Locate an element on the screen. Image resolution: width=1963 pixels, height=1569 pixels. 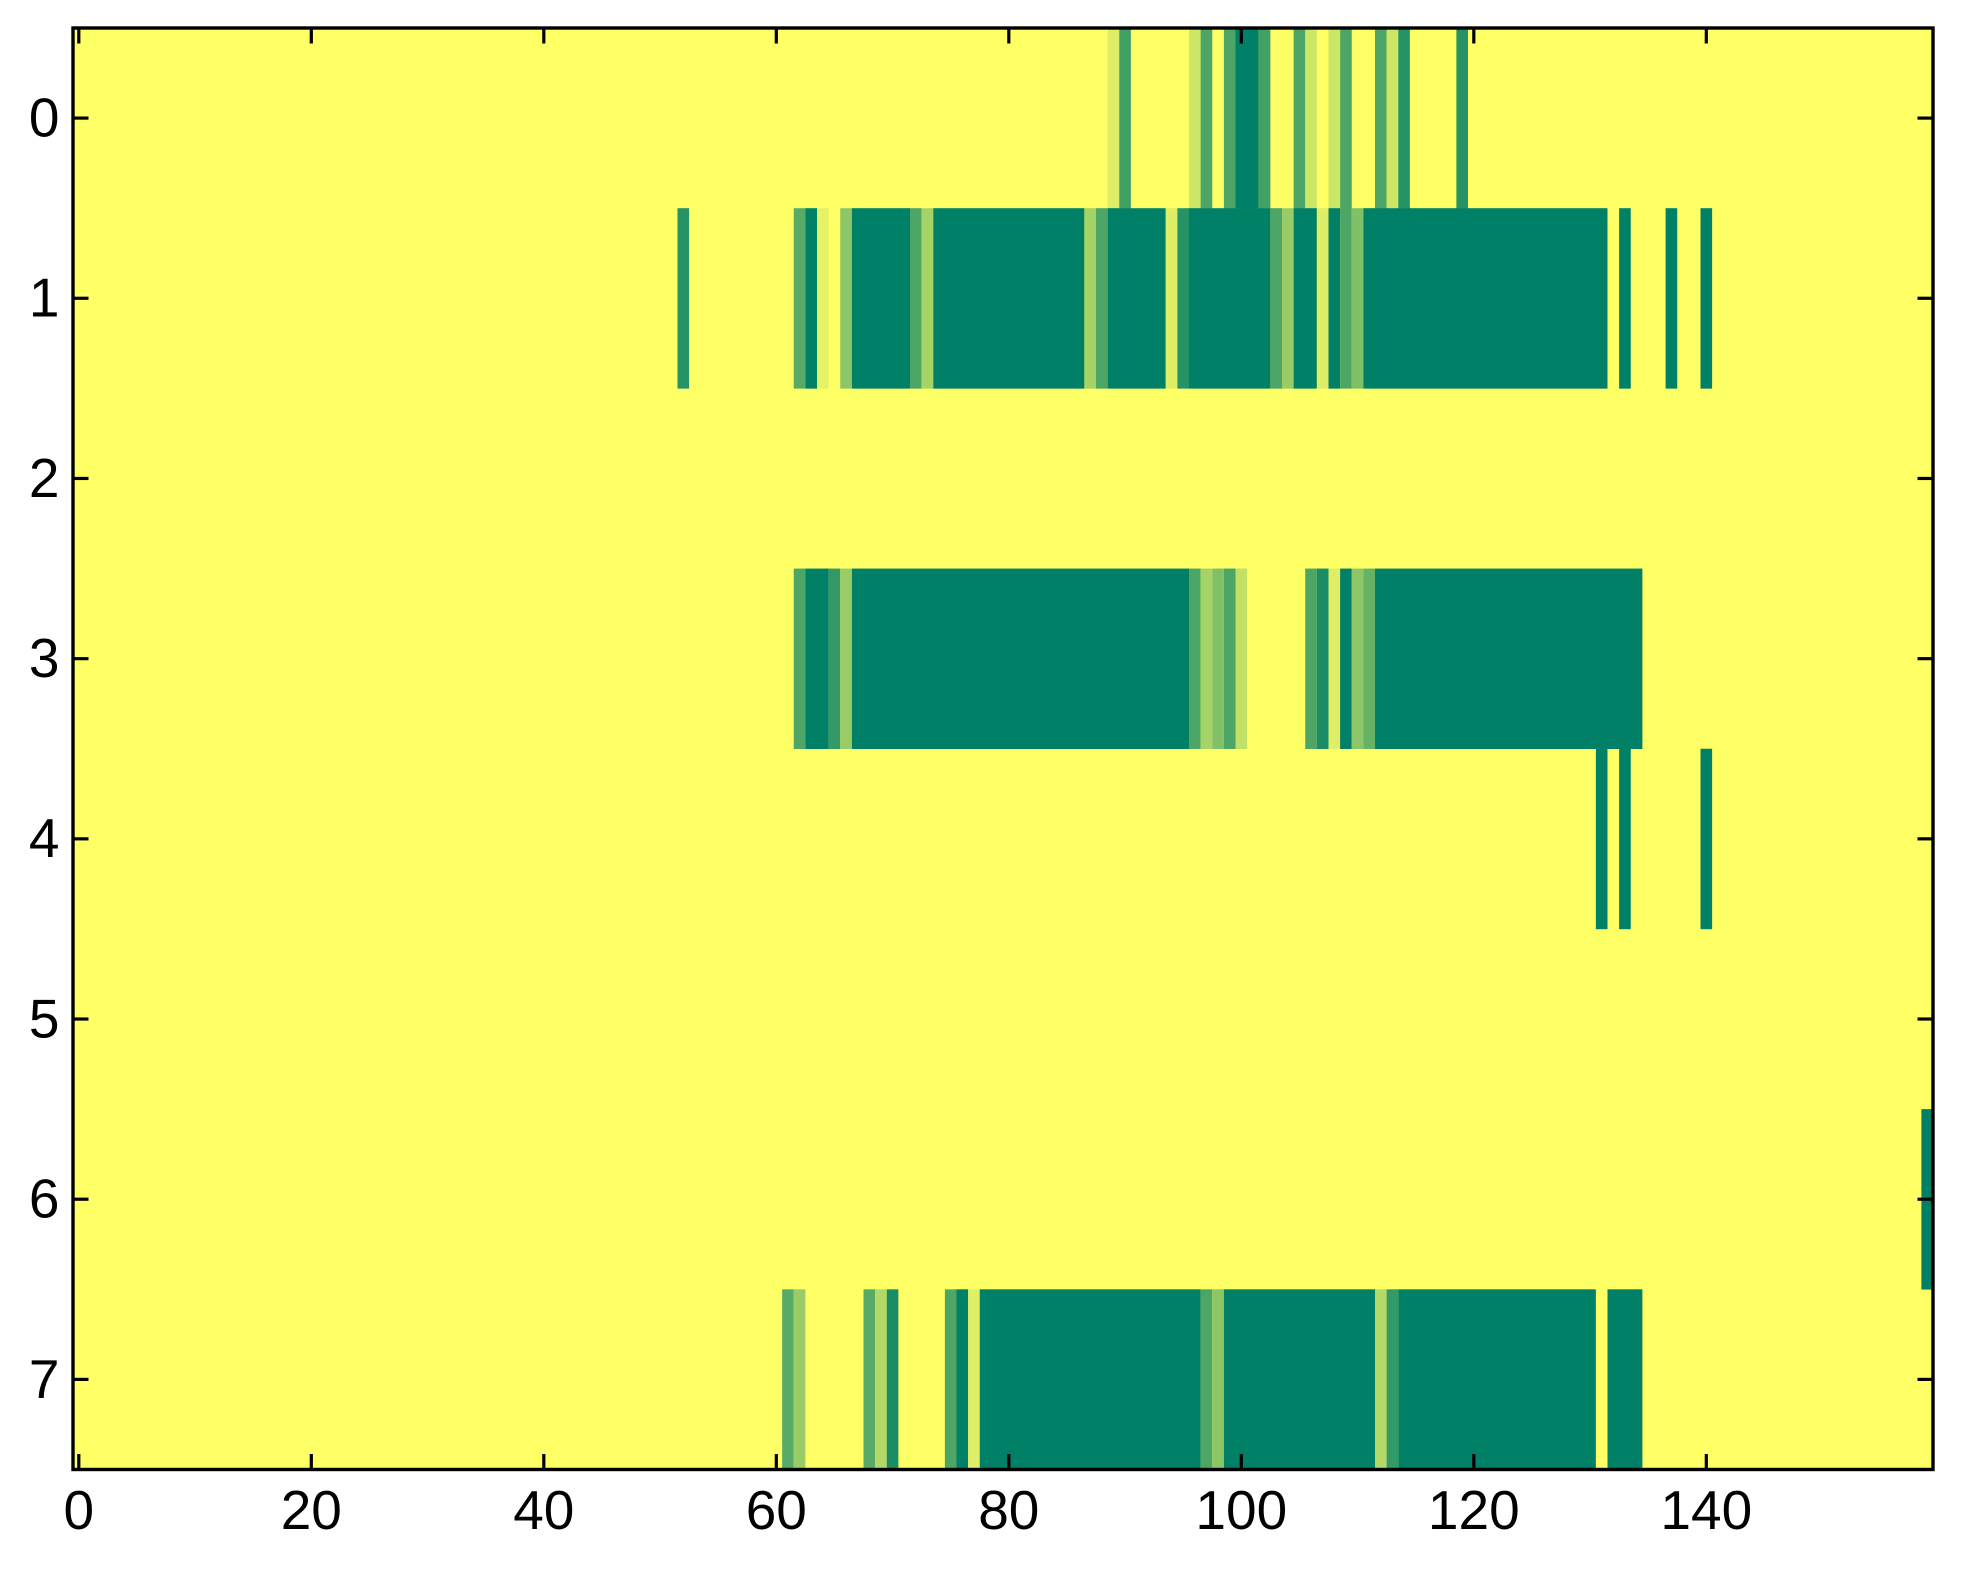
svg-text: 4 is located at coordinates (44, 838).